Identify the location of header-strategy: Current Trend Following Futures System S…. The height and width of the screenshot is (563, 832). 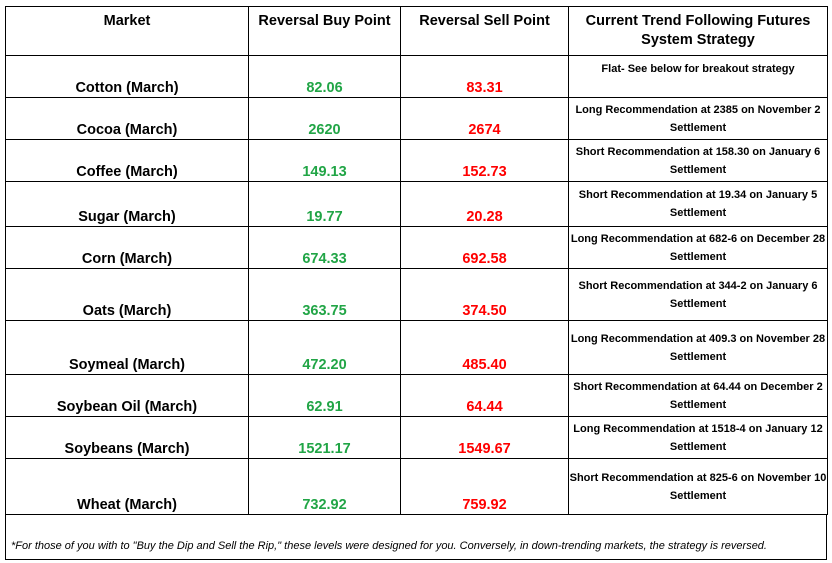
(698, 31).